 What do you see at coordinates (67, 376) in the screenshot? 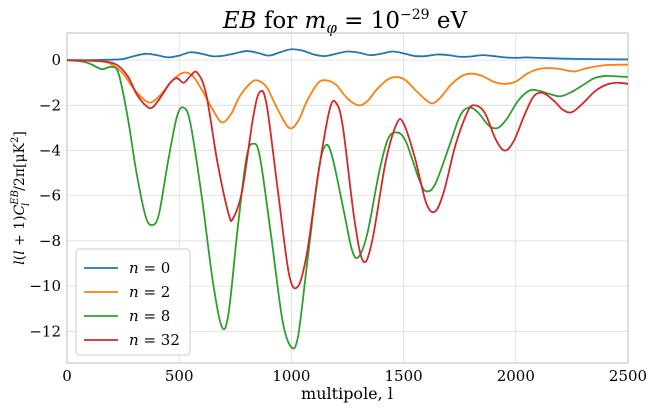
I see `x-tick-label-0: 0` at bounding box center [67, 376].